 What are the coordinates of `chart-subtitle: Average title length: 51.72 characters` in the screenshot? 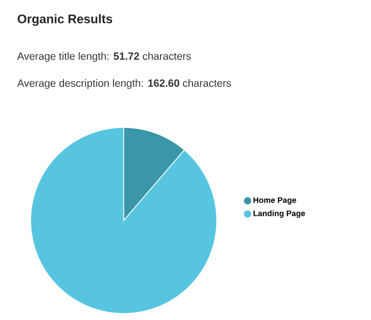 It's located at (104, 57).